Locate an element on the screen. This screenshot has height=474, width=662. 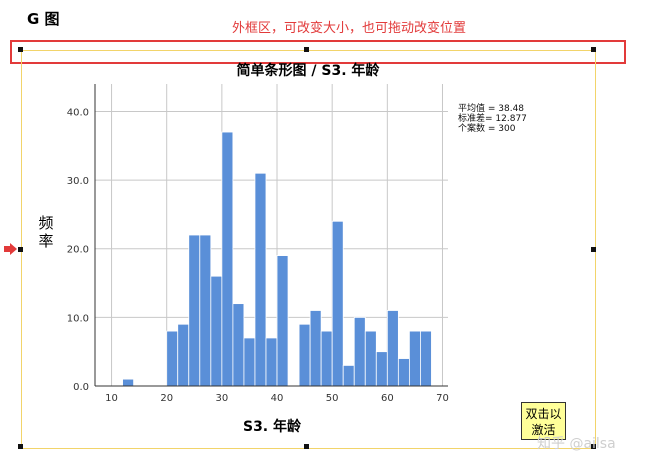
stat-std: 标准差= 12.877 is located at coordinates (492, 119).